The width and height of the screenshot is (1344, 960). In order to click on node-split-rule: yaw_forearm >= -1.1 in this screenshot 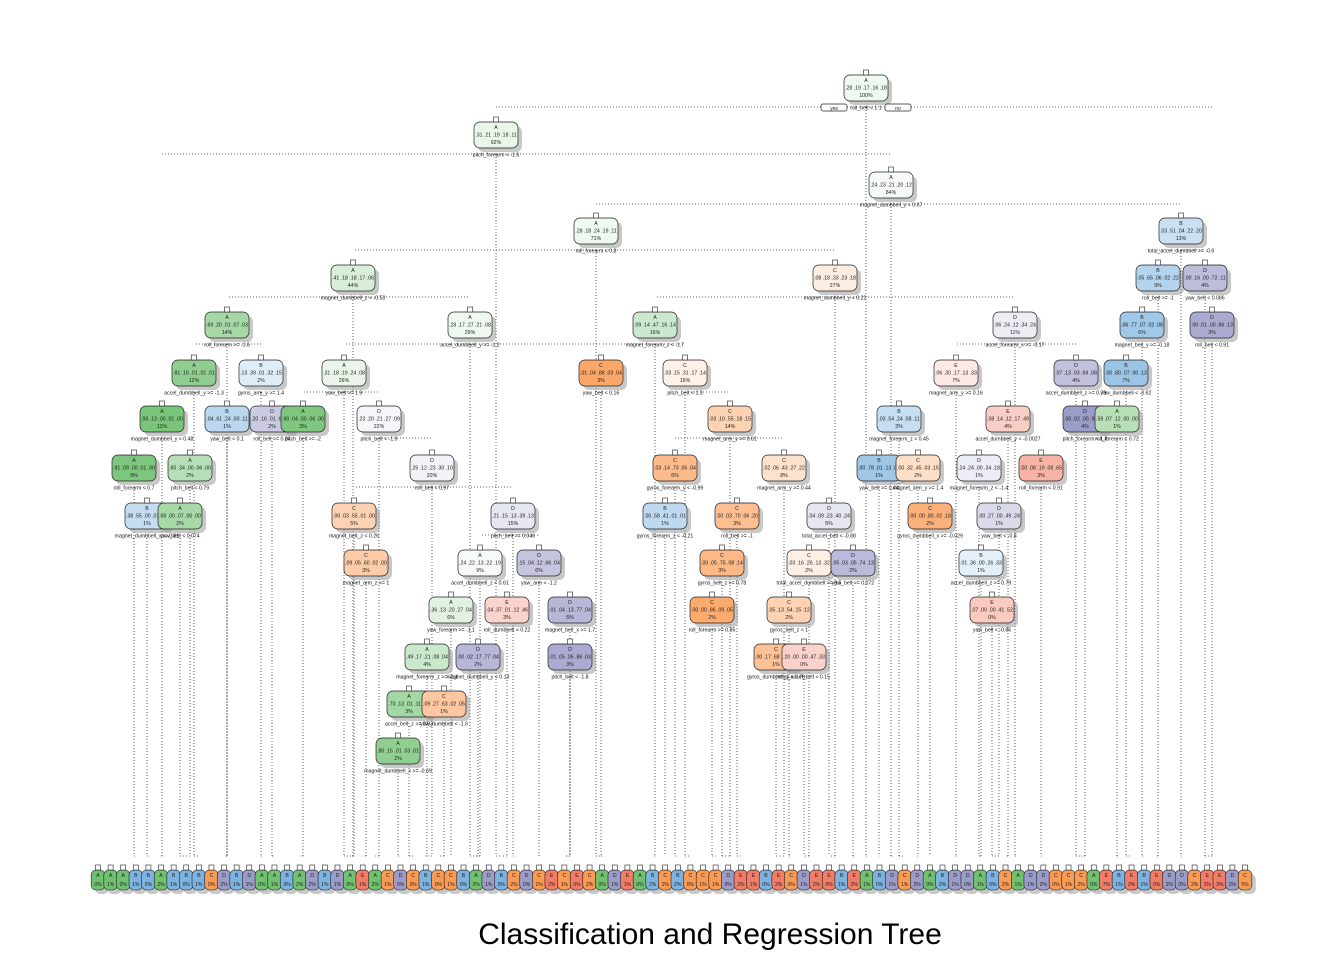, I will do `click(451, 631)`.